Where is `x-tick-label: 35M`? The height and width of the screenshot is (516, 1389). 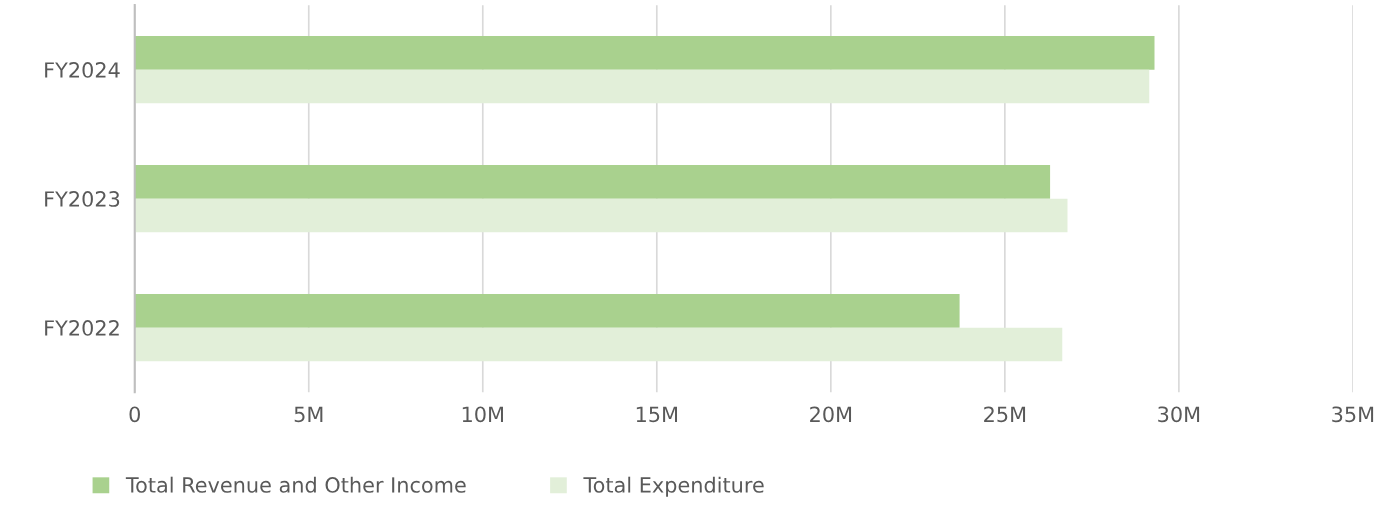 x-tick-label: 35M is located at coordinates (1353, 414).